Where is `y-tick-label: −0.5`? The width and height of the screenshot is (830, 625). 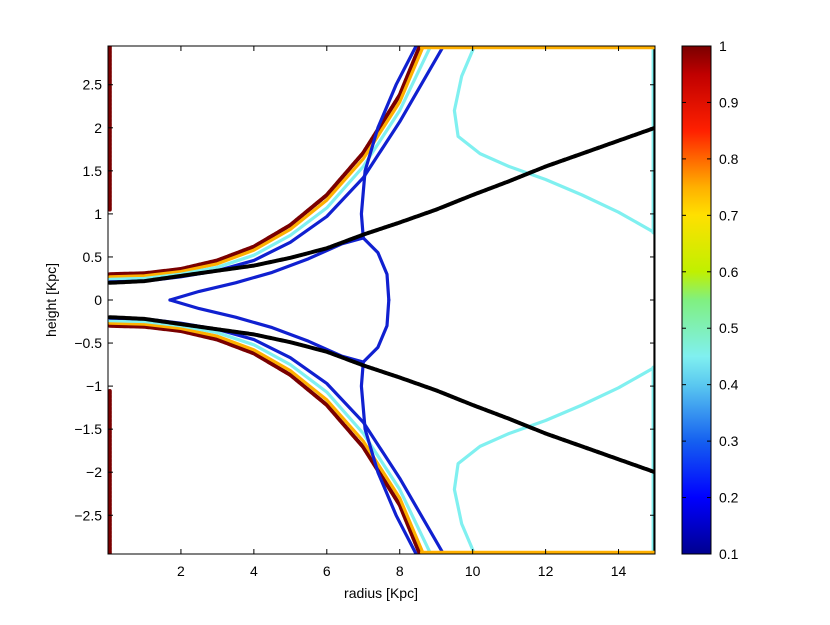
y-tick-label: −0.5 is located at coordinates (88, 343).